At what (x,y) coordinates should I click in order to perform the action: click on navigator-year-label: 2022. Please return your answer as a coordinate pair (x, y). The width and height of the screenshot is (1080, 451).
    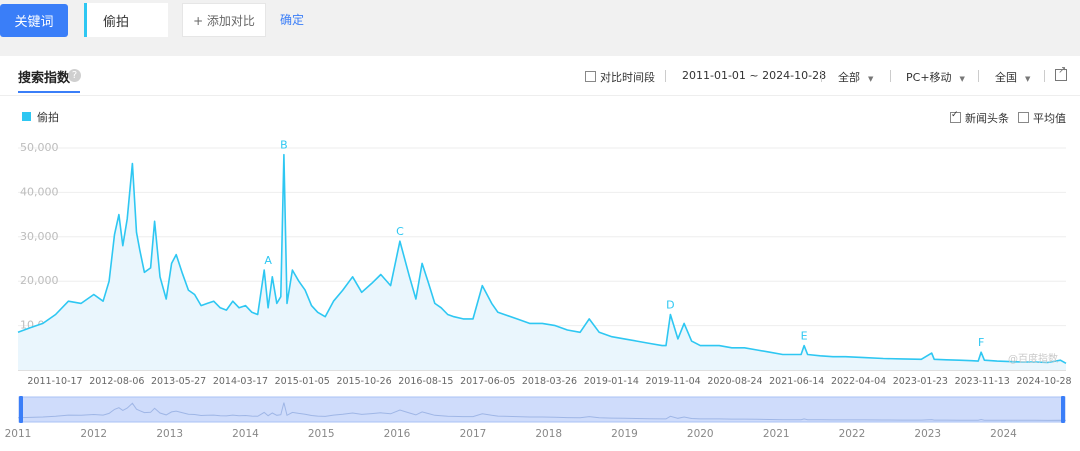
    Looking at the image, I should click on (852, 434).